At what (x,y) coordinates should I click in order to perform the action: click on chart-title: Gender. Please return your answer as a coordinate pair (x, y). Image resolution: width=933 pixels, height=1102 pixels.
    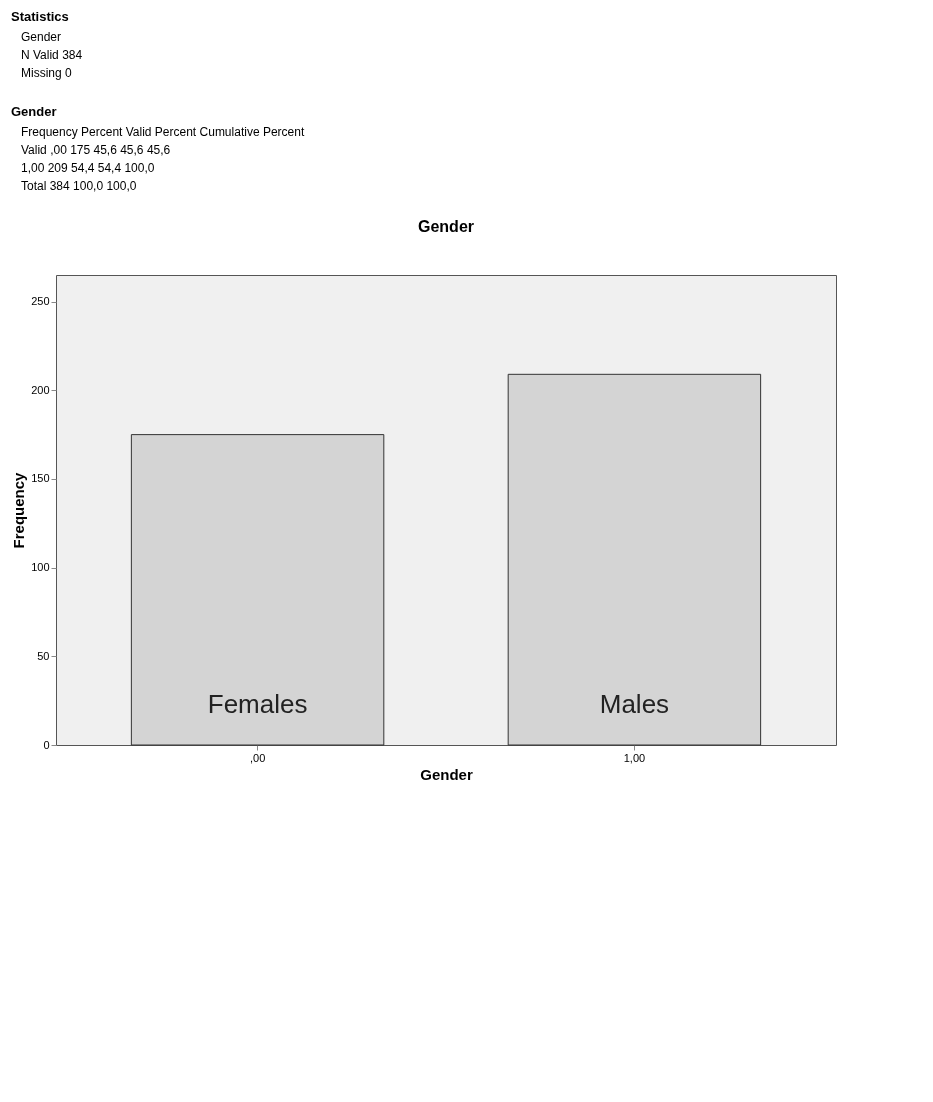
    Looking at the image, I should click on (446, 226).